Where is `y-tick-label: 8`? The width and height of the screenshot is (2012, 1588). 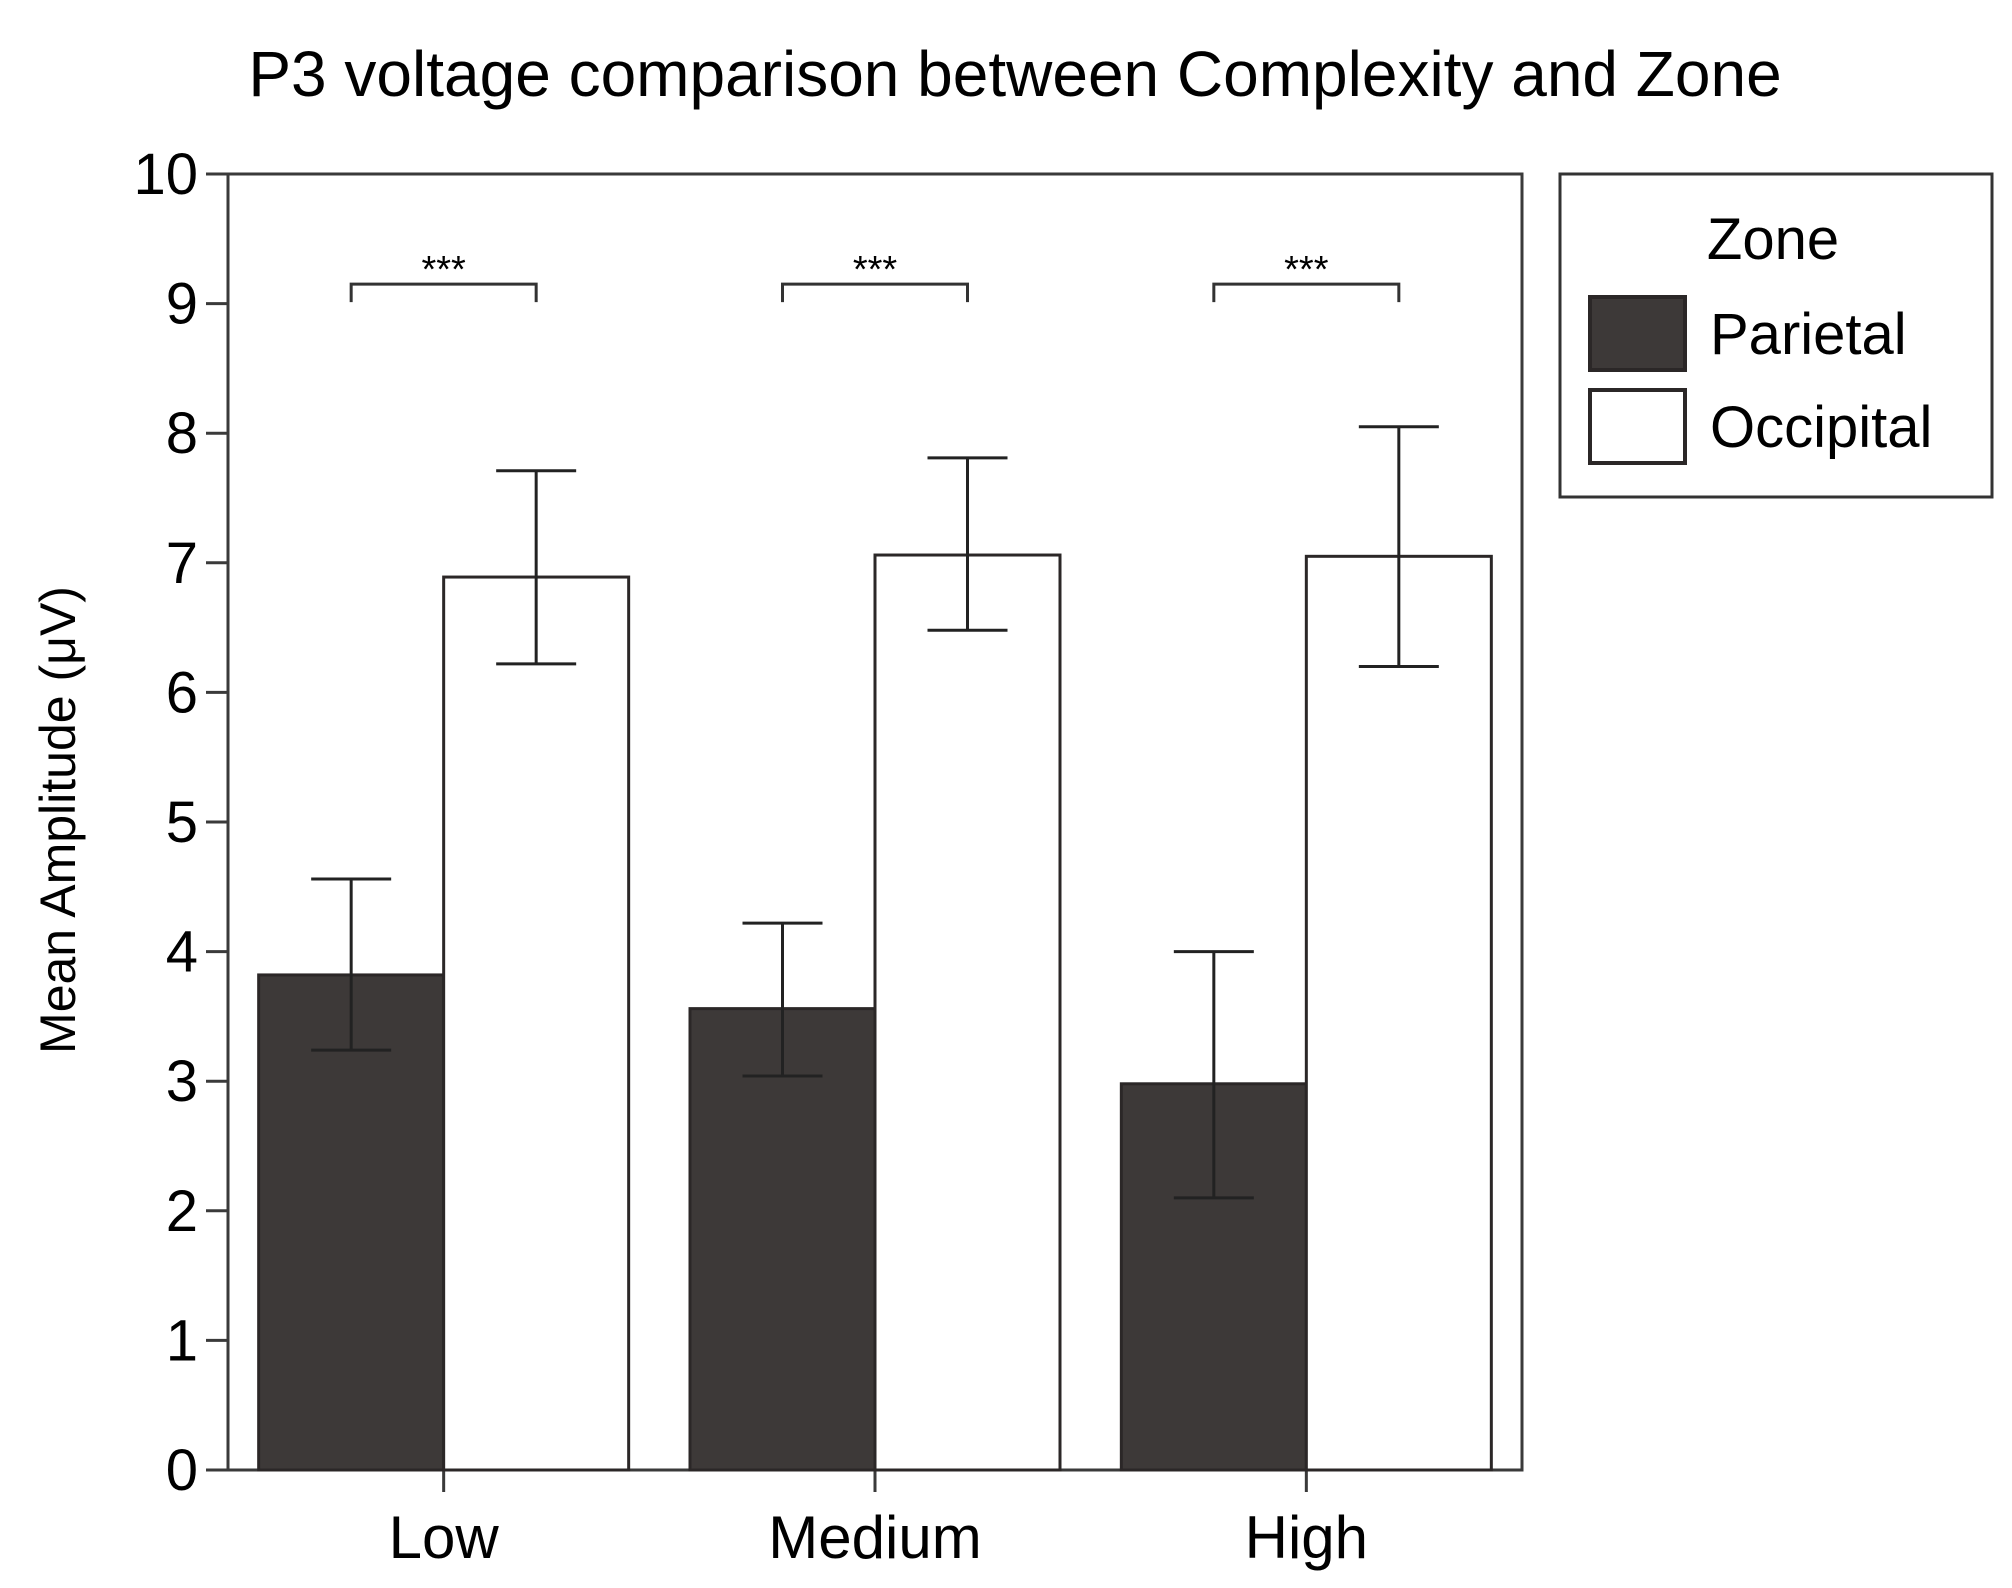 y-tick-label: 8 is located at coordinates (182, 433).